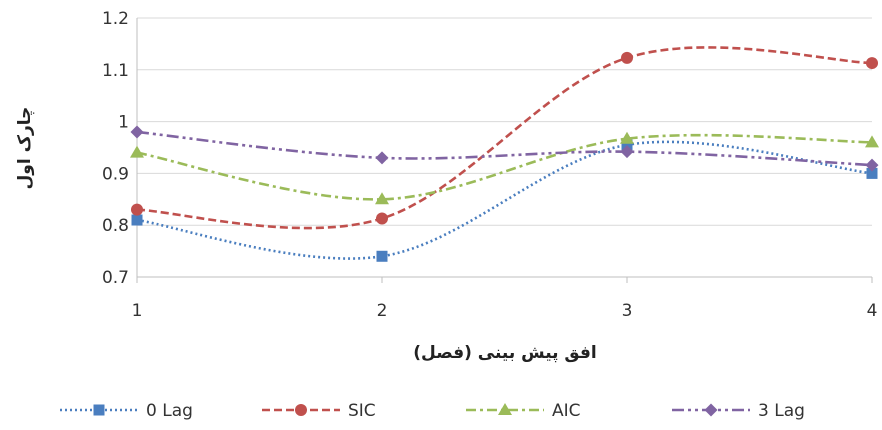 The height and width of the screenshot is (430, 882). I want to click on legend-marker-0-lag, so click(99, 410).